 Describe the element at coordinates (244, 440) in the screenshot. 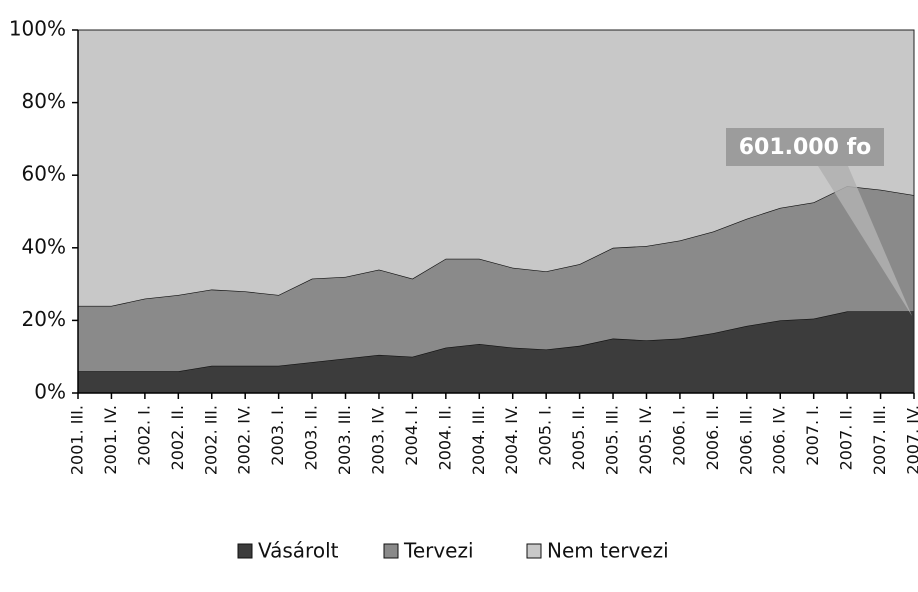

I see `x-tick-label: 2002. IV.` at that location.